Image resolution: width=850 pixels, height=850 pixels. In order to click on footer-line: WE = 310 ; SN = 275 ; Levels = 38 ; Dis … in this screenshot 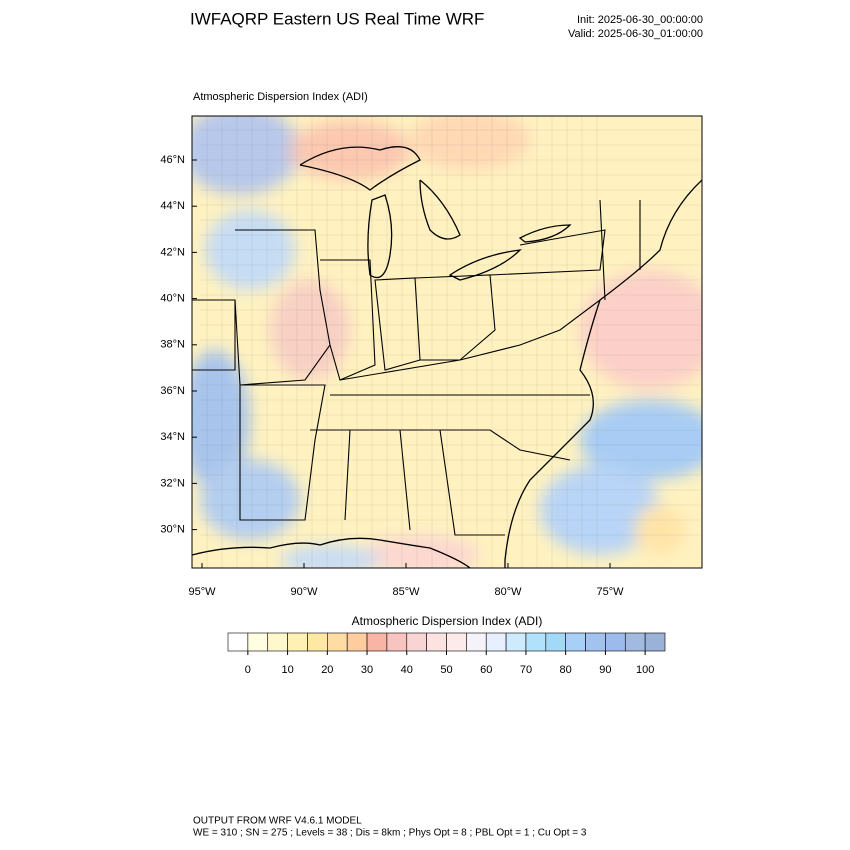, I will do `click(390, 833)`.